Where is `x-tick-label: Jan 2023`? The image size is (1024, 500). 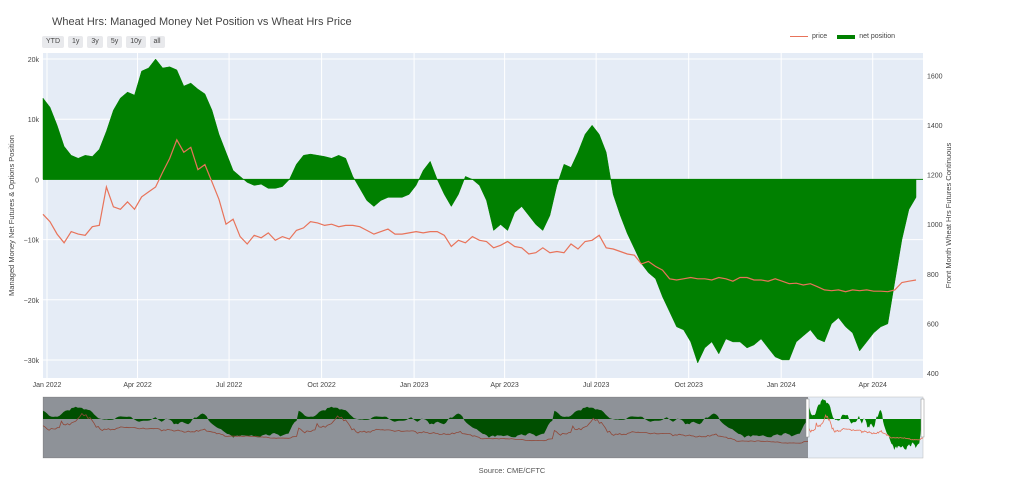 x-tick-label: Jan 2023 is located at coordinates (414, 385).